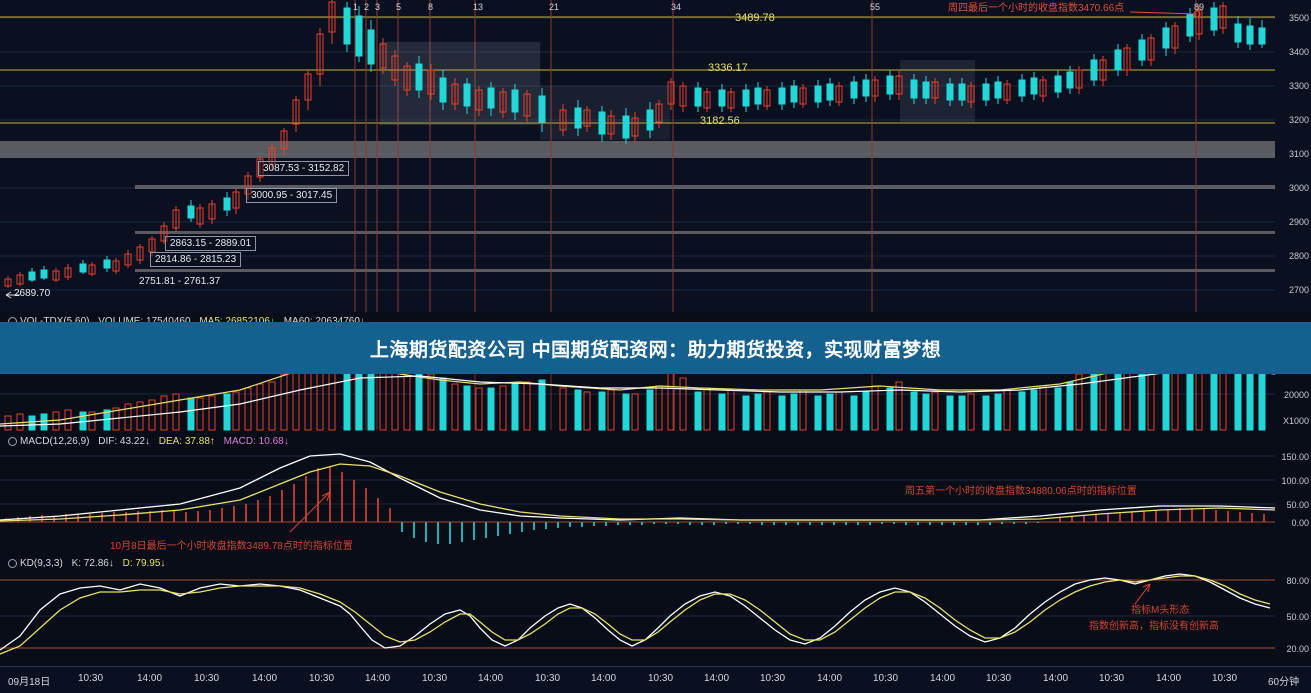 The width and height of the screenshot is (1311, 693). What do you see at coordinates (1293, 610) in the screenshot?
I see `kd-axis: 80.00 50.00 20.00` at bounding box center [1293, 610].